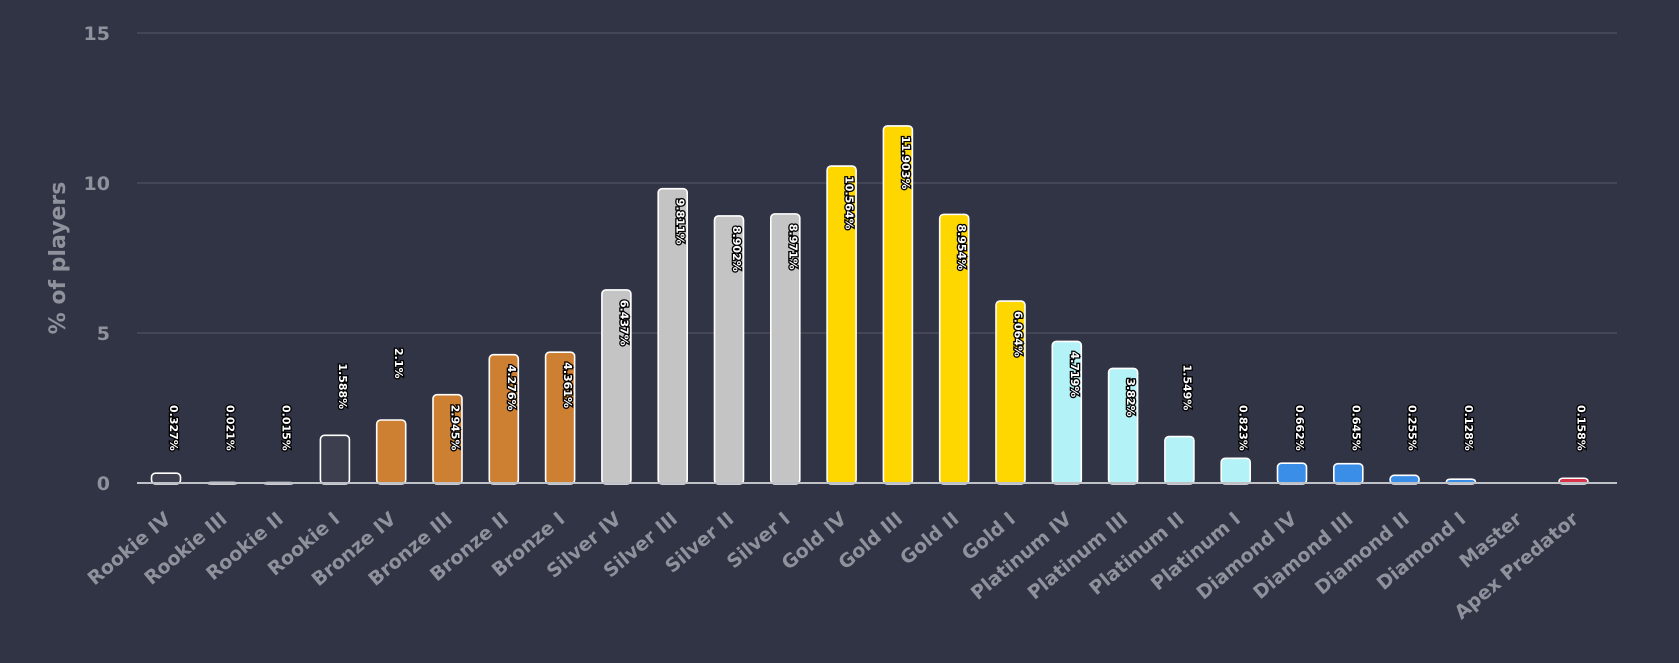 Image resolution: width=1679 pixels, height=663 pixels. What do you see at coordinates (1299, 428) in the screenshot?
I see `data-label: 0.662%` at bounding box center [1299, 428].